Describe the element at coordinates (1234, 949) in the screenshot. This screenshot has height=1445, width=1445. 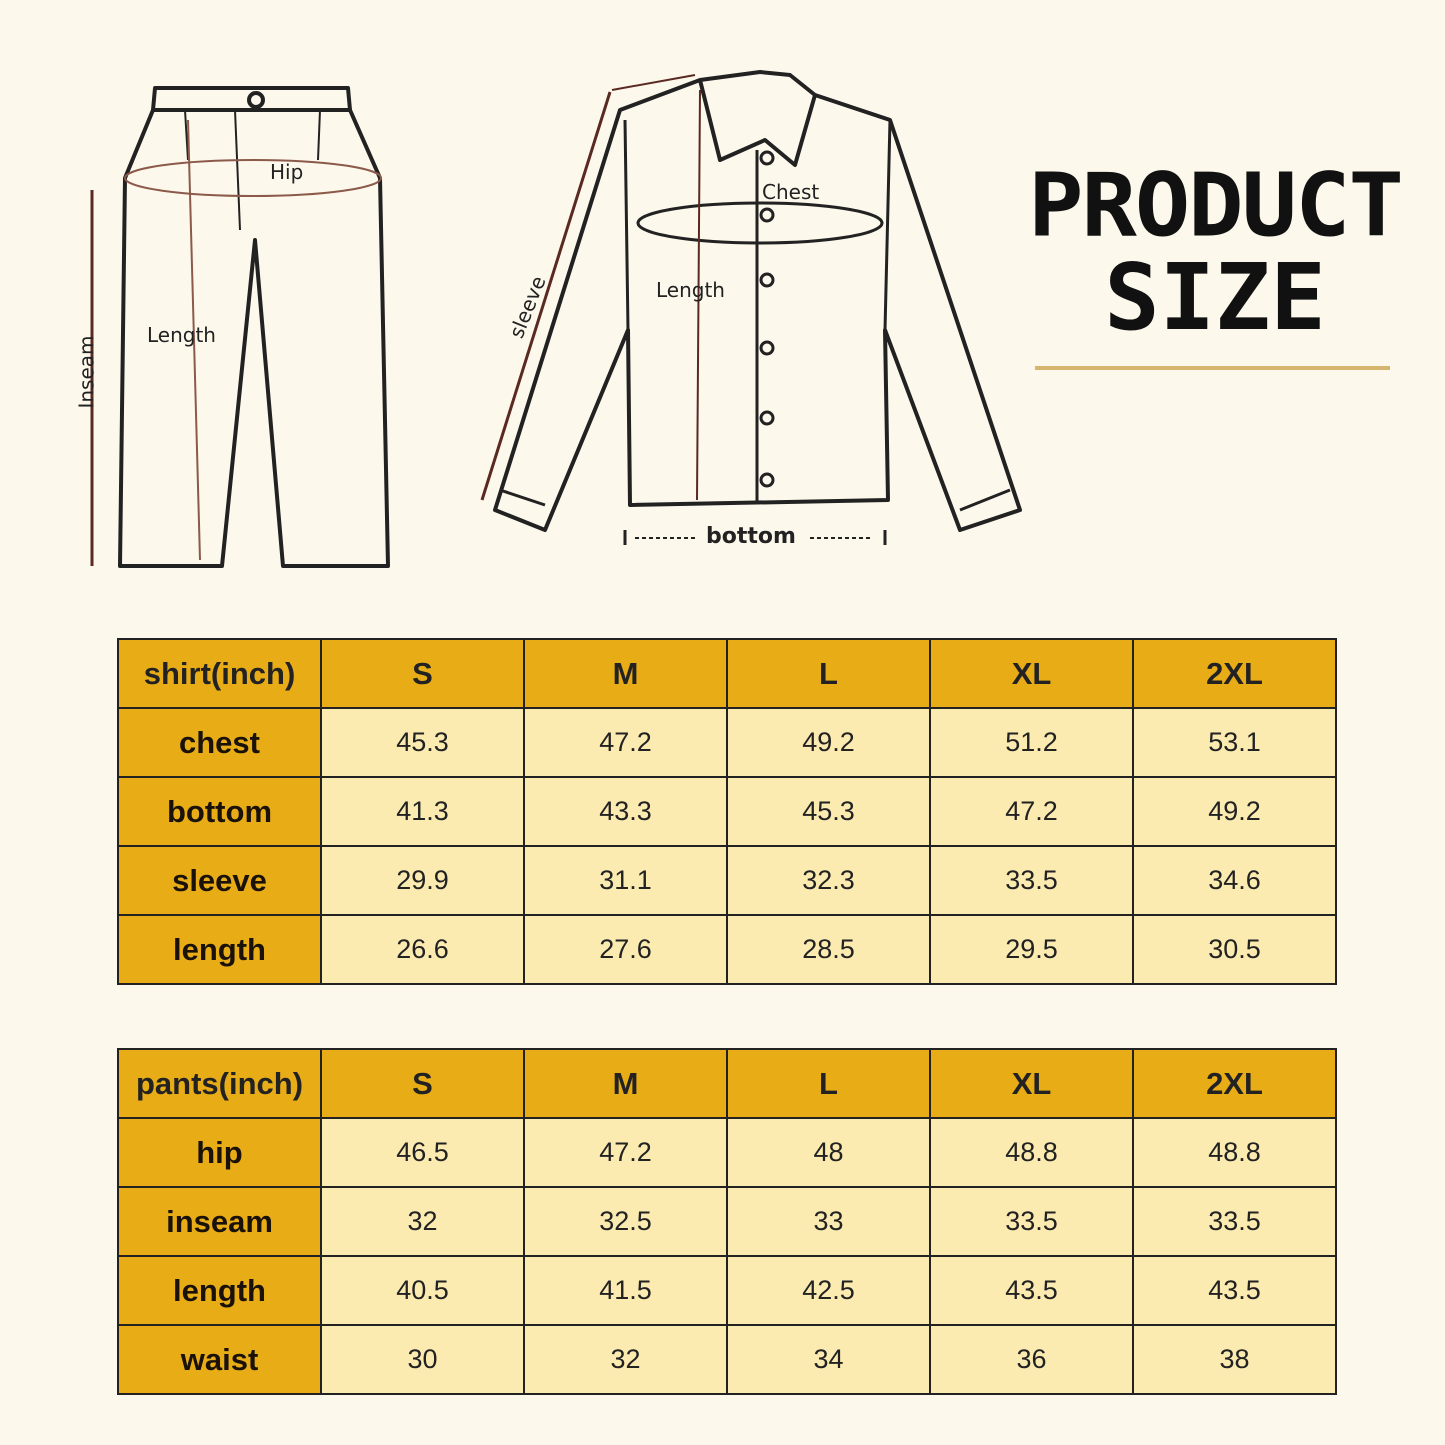
I see `size-value-cell: 30.5` at that location.